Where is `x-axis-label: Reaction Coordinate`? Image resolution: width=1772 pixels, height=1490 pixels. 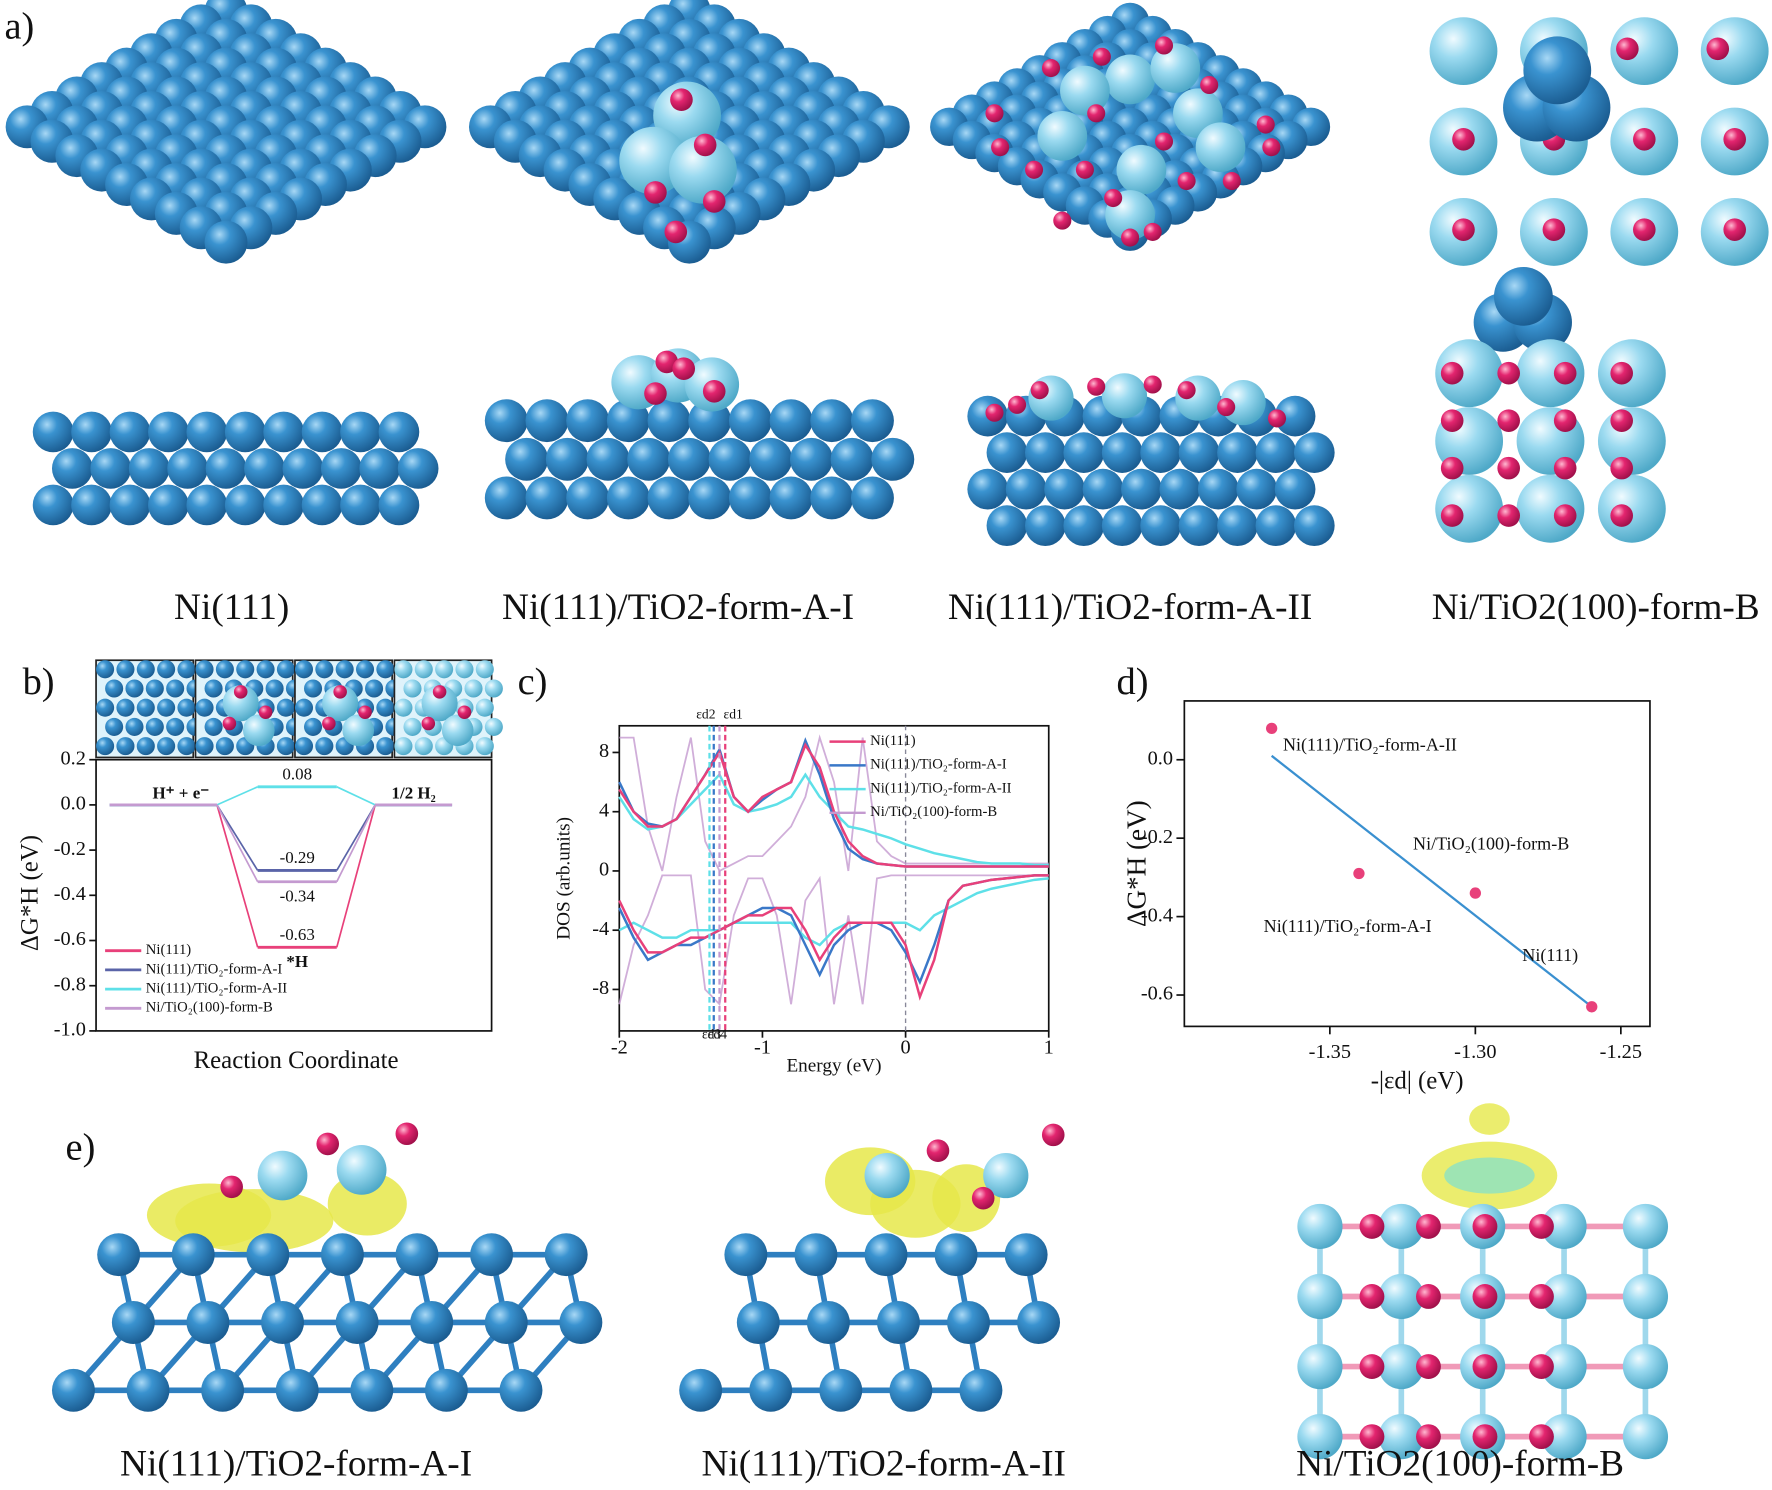
x-axis-label: Reaction Coordinate is located at coordinates (296, 1060).